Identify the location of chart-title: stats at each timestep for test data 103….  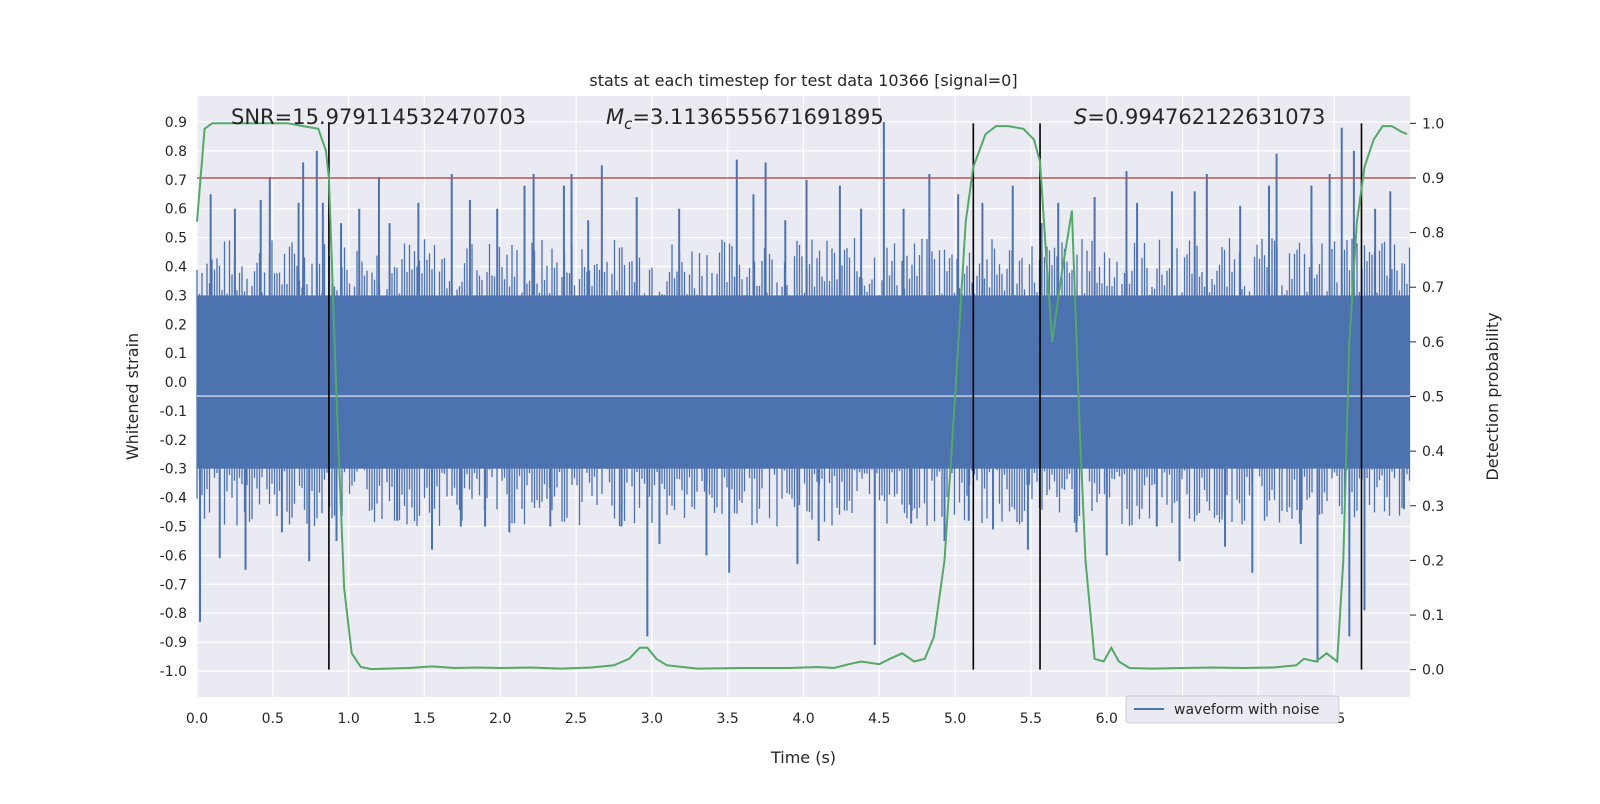
(803, 80).